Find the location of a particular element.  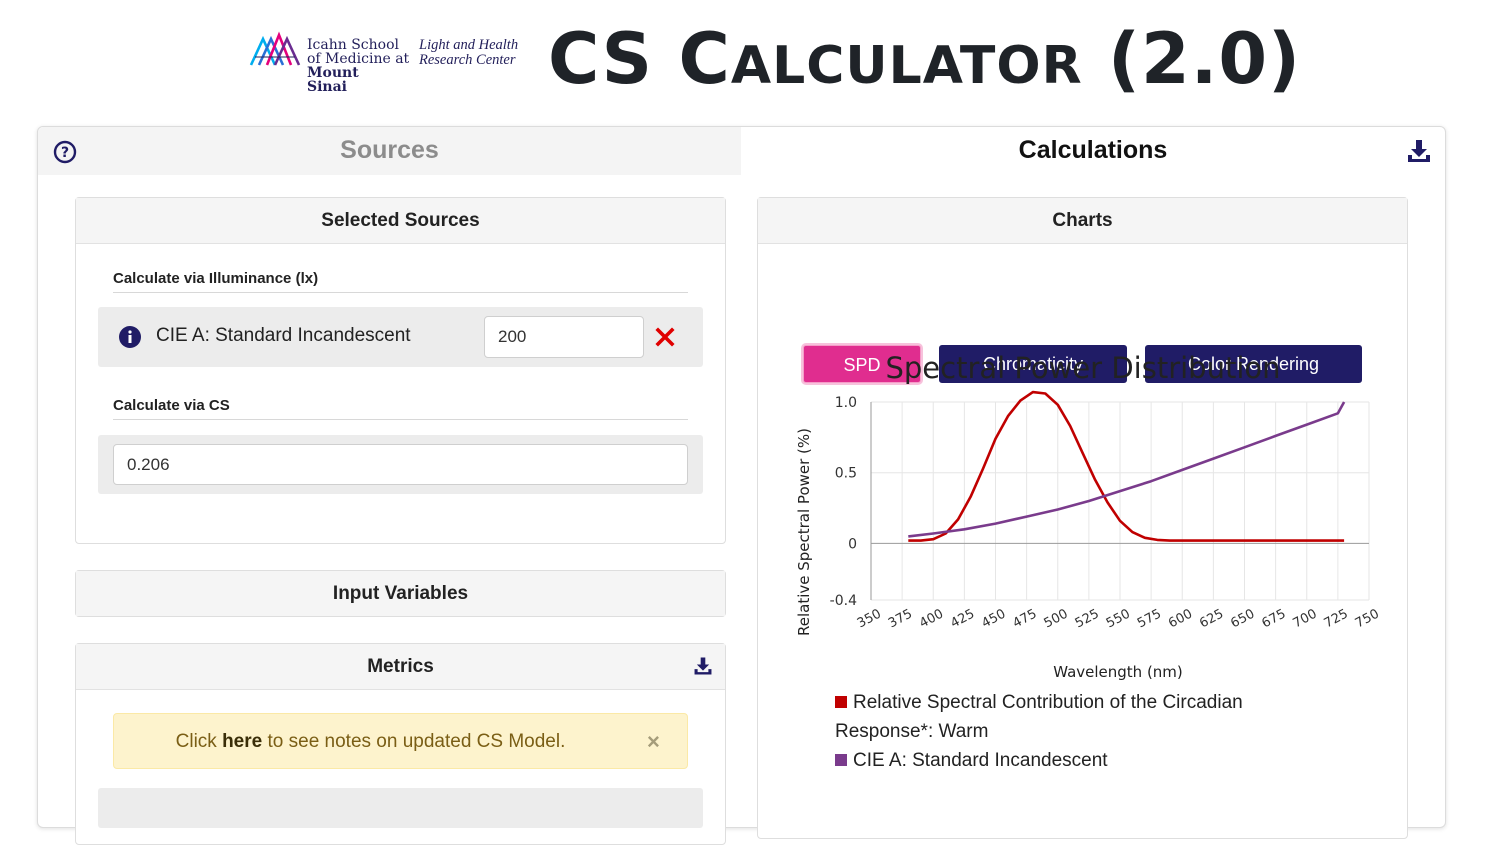

chart-grid is located at coordinates (1120, 501).